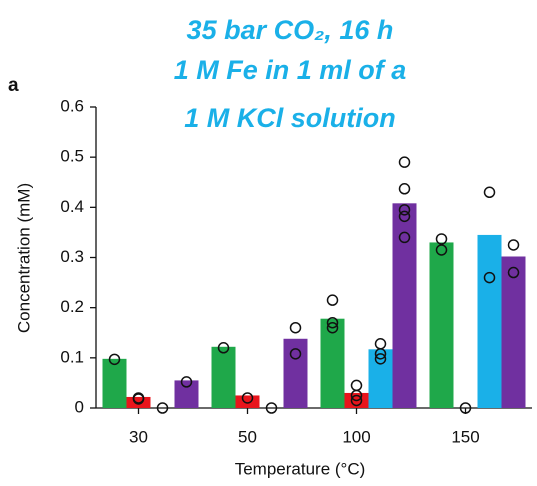 Image resolution: width=537 pixels, height=486 pixels. Describe the element at coordinates (290, 30) in the screenshot. I see `title-line: 35 bar CO₂, 16 h` at that location.